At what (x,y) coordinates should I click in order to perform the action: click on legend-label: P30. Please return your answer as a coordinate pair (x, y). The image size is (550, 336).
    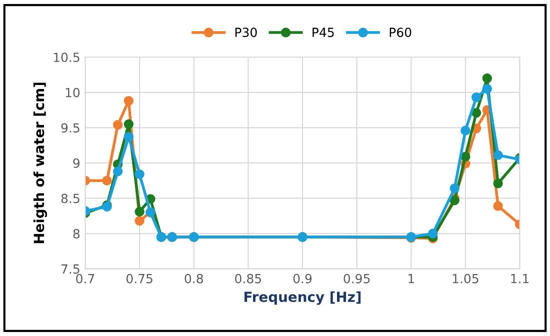
    Looking at the image, I should click on (246, 33).